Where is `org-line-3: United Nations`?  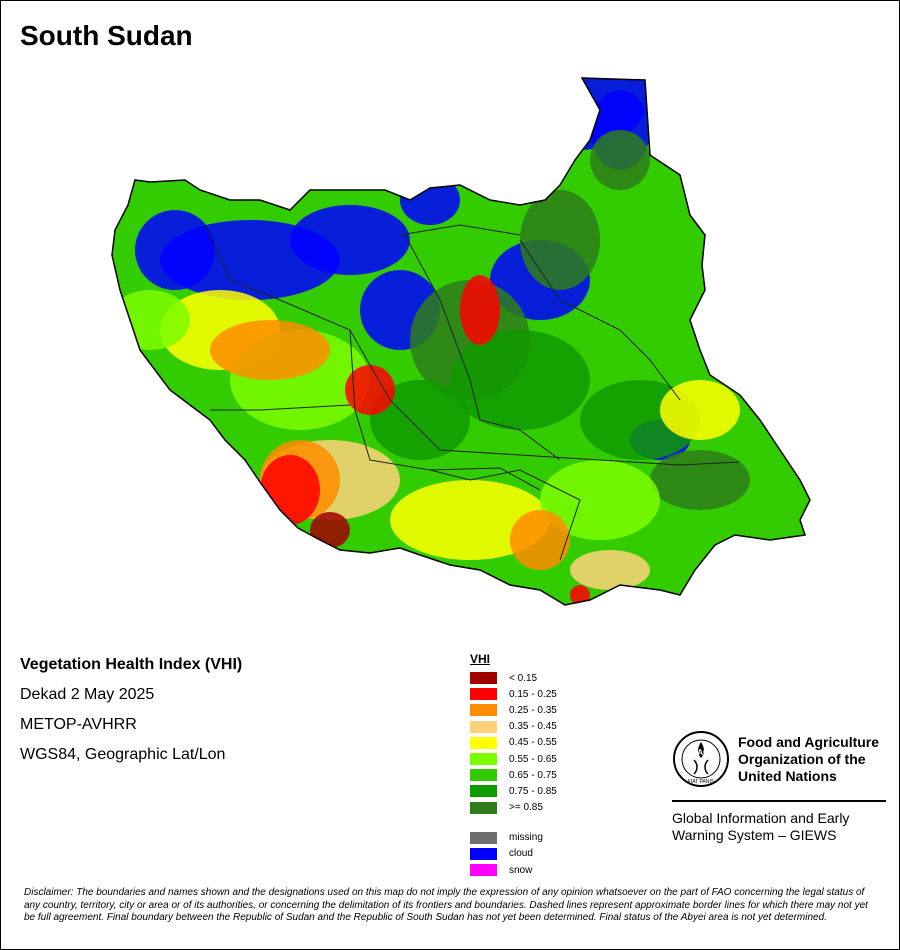
org-line-3: United Nations is located at coordinates (787, 775).